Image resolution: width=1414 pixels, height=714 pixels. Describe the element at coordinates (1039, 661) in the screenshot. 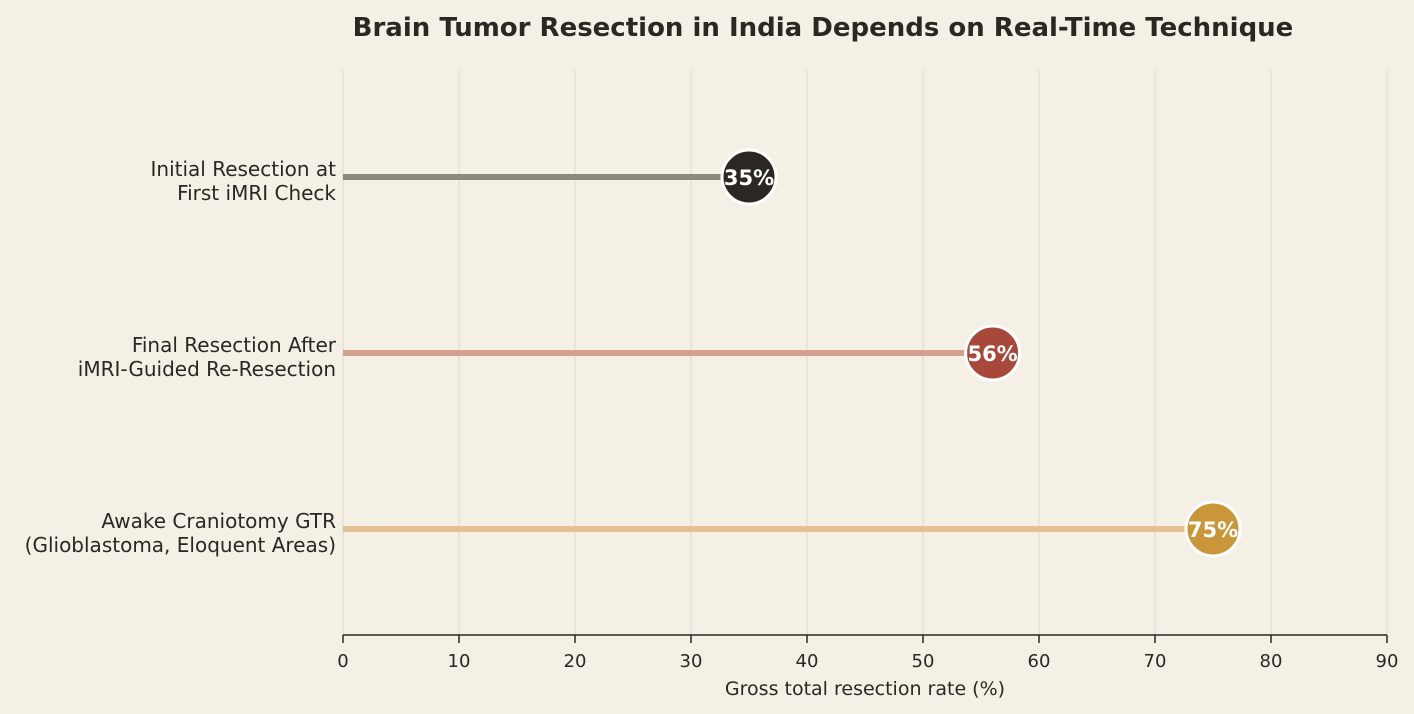

I see `x-tick-label: 60` at that location.